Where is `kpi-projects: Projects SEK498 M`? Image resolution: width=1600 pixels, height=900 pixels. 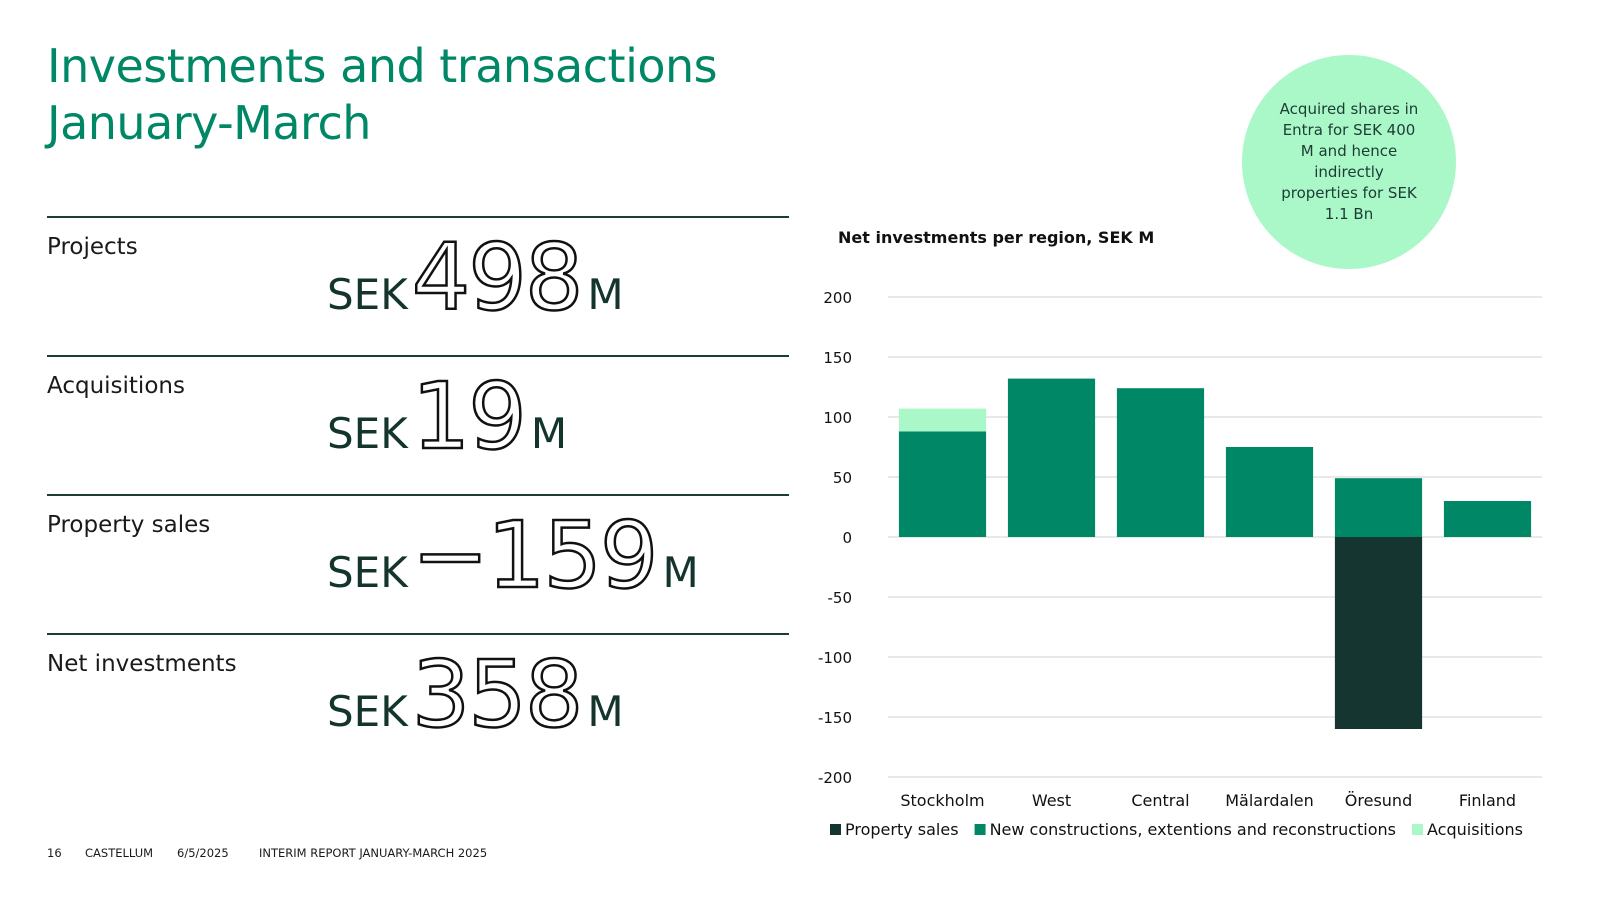
kpi-projects: Projects SEK498 M is located at coordinates (418, 286).